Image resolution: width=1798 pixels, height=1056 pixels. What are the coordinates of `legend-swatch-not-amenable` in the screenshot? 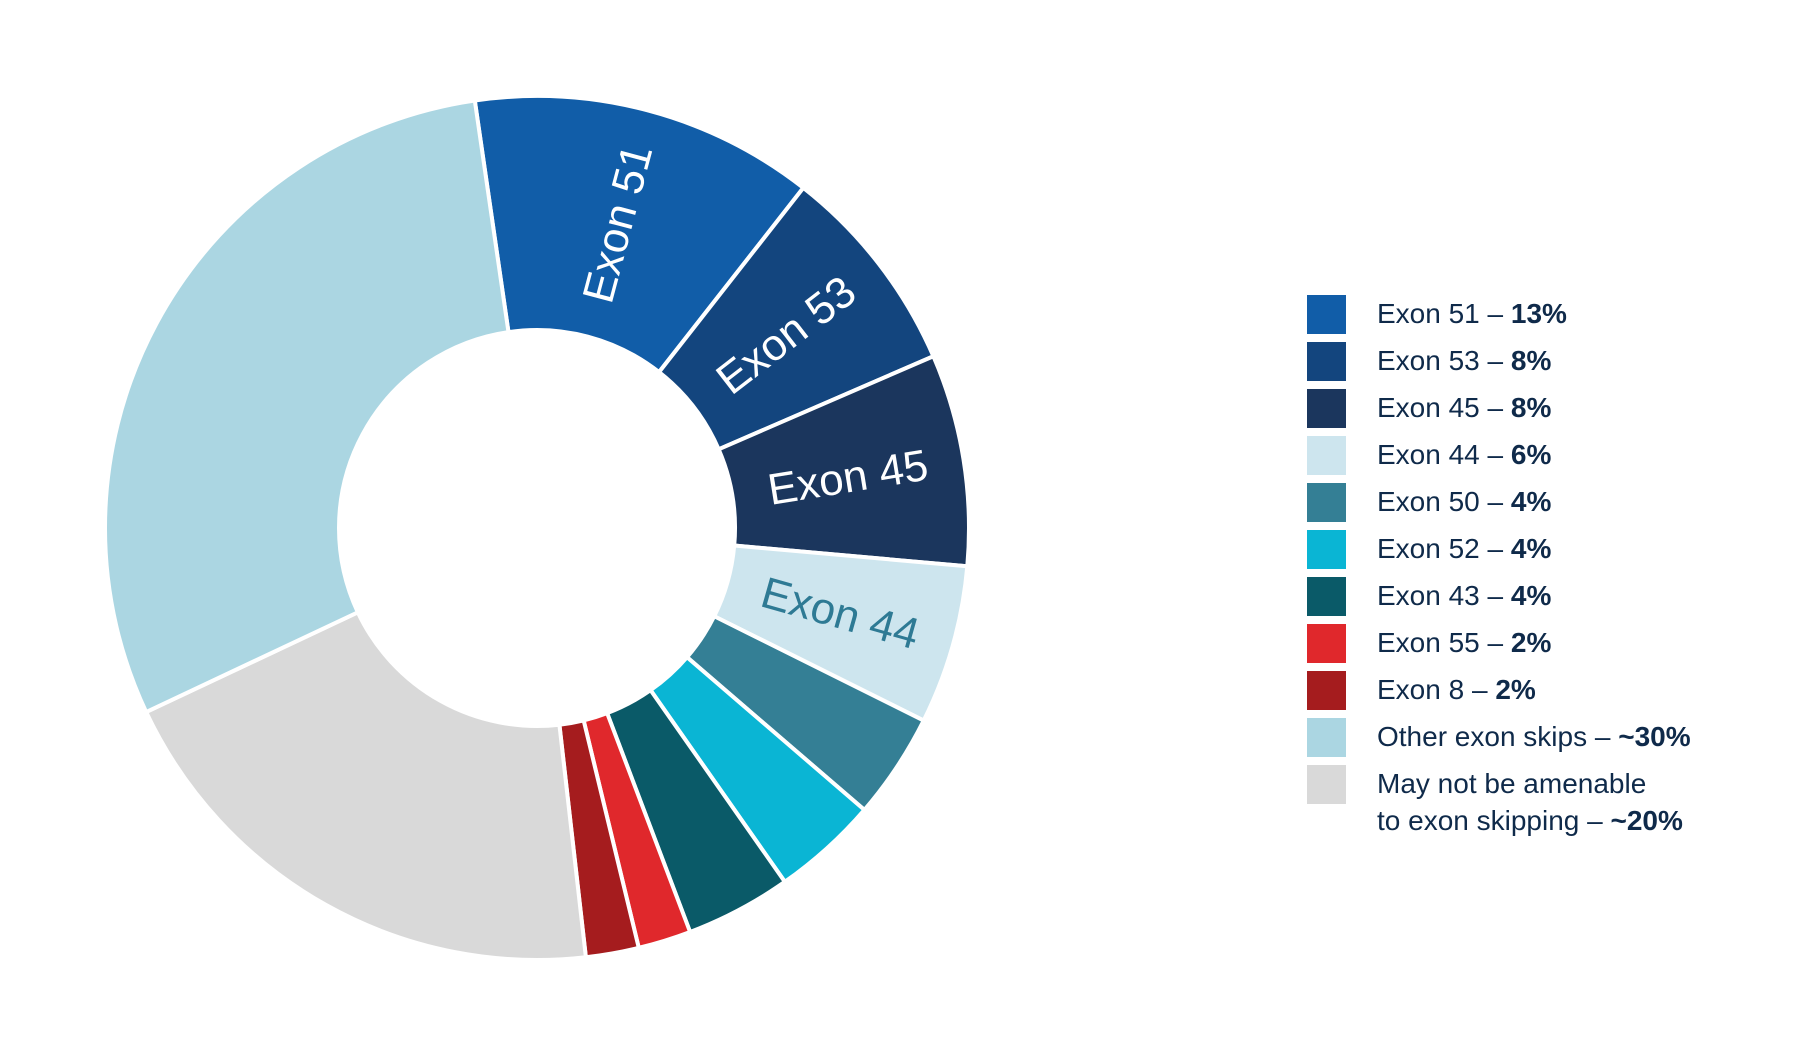 It's located at (1326, 784).